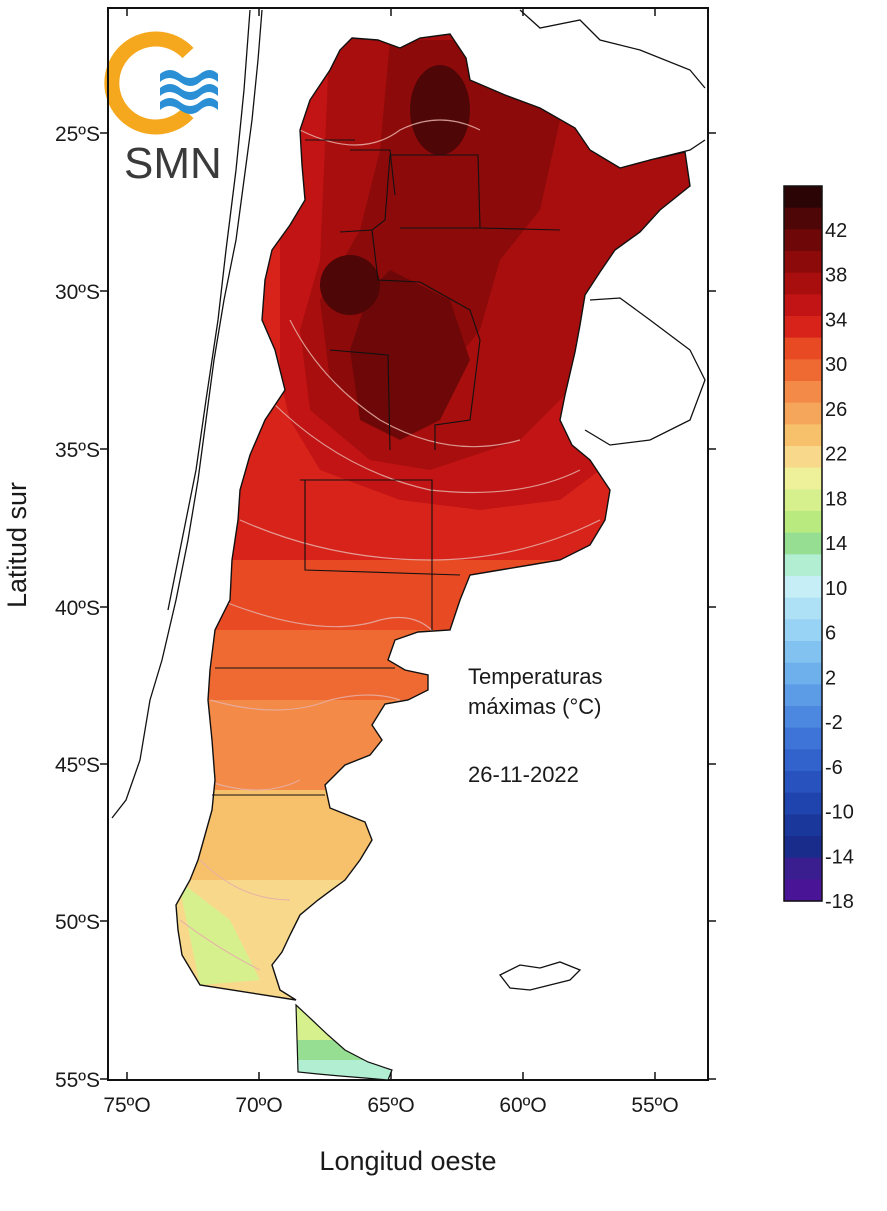 The width and height of the screenshot is (887, 1211). What do you see at coordinates (836, 410) in the screenshot?
I see `colorbar-label: 26` at bounding box center [836, 410].